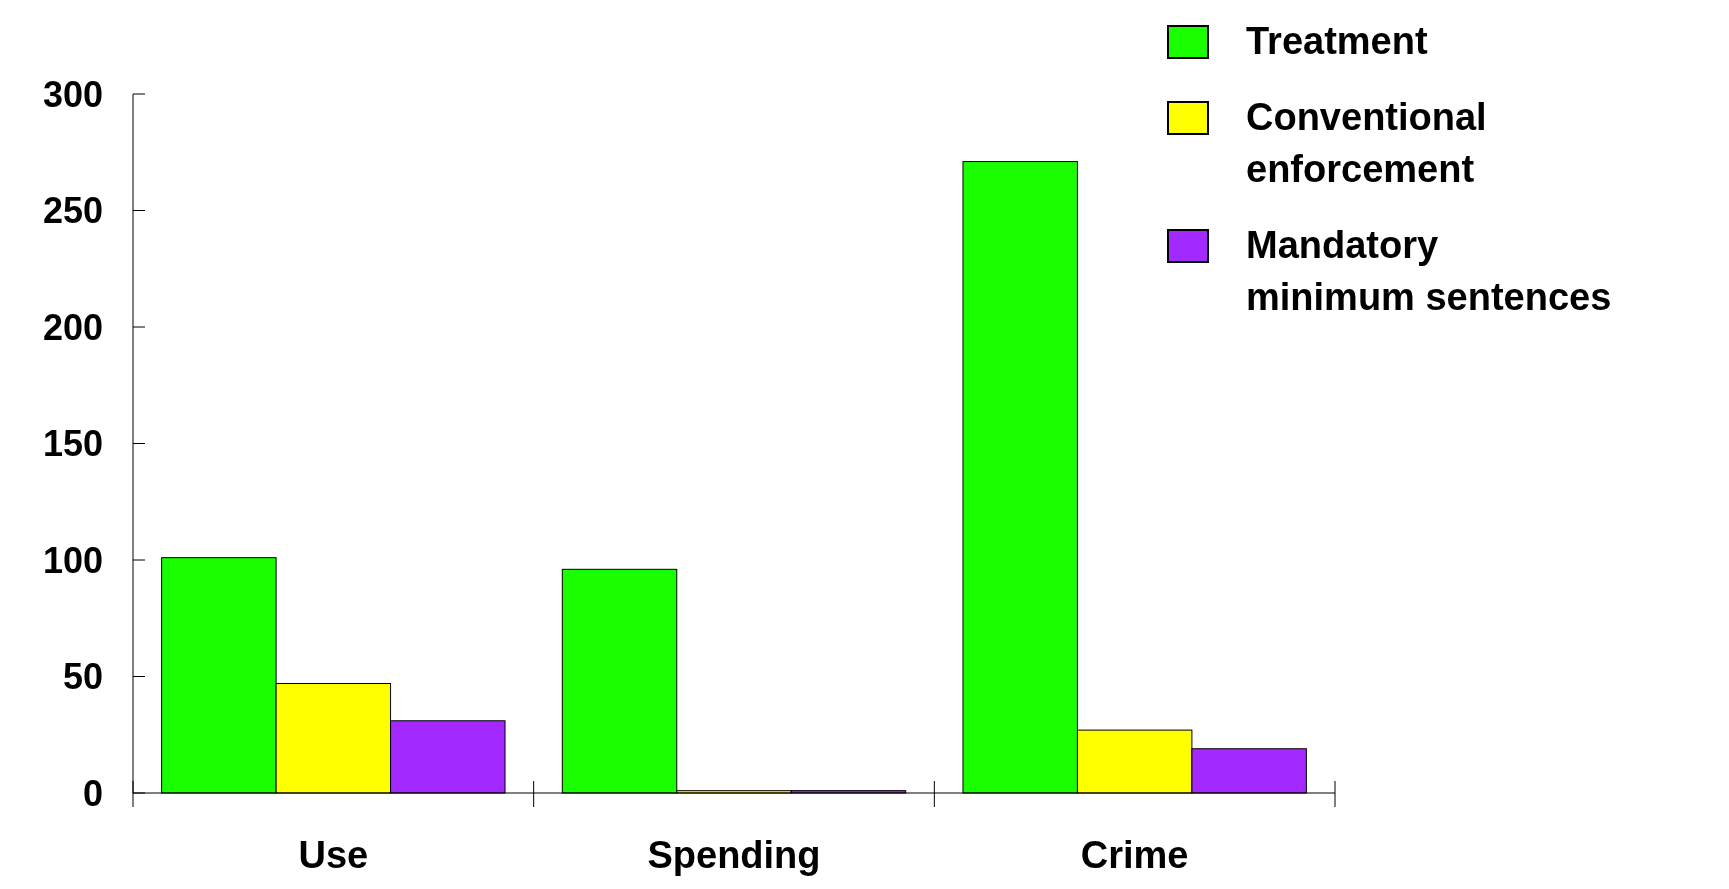  I want to click on x-tick-label: Use, so click(333, 855).